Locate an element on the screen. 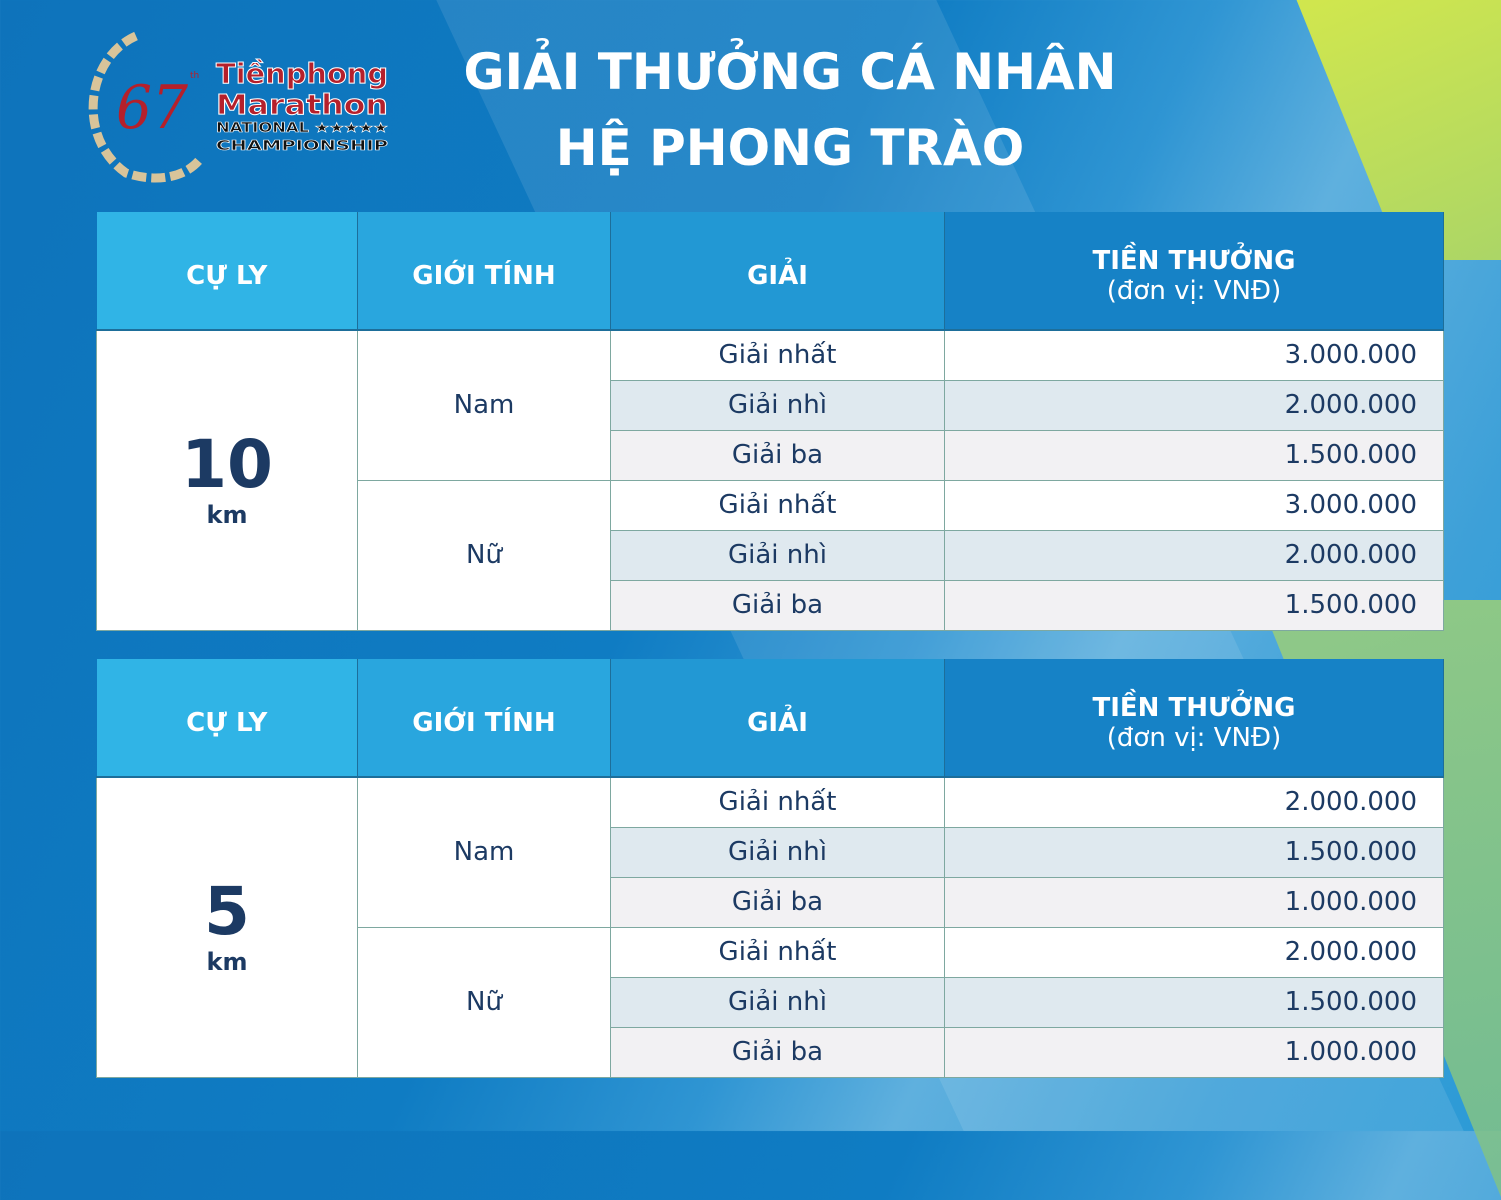 The image size is (1501, 1200). distance-cell: 10 km is located at coordinates (227, 480).